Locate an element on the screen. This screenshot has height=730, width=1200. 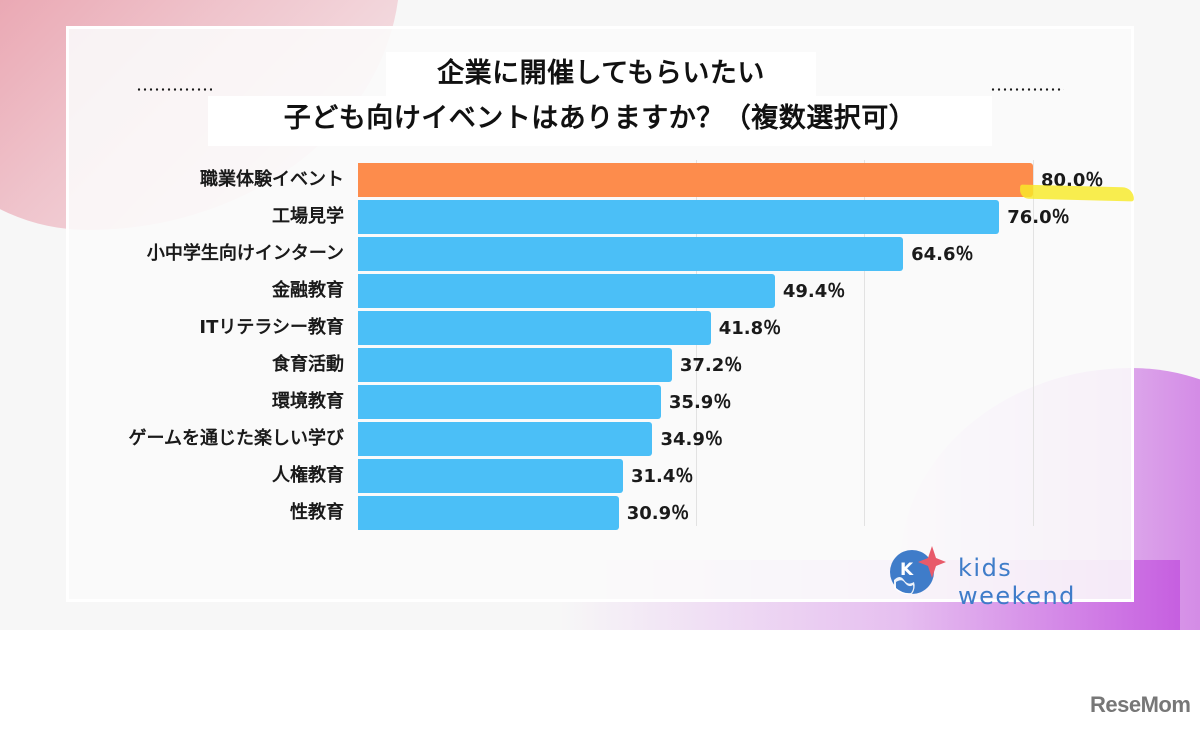
category-label: 小中学生向けインターン is located at coordinates (245, 253).